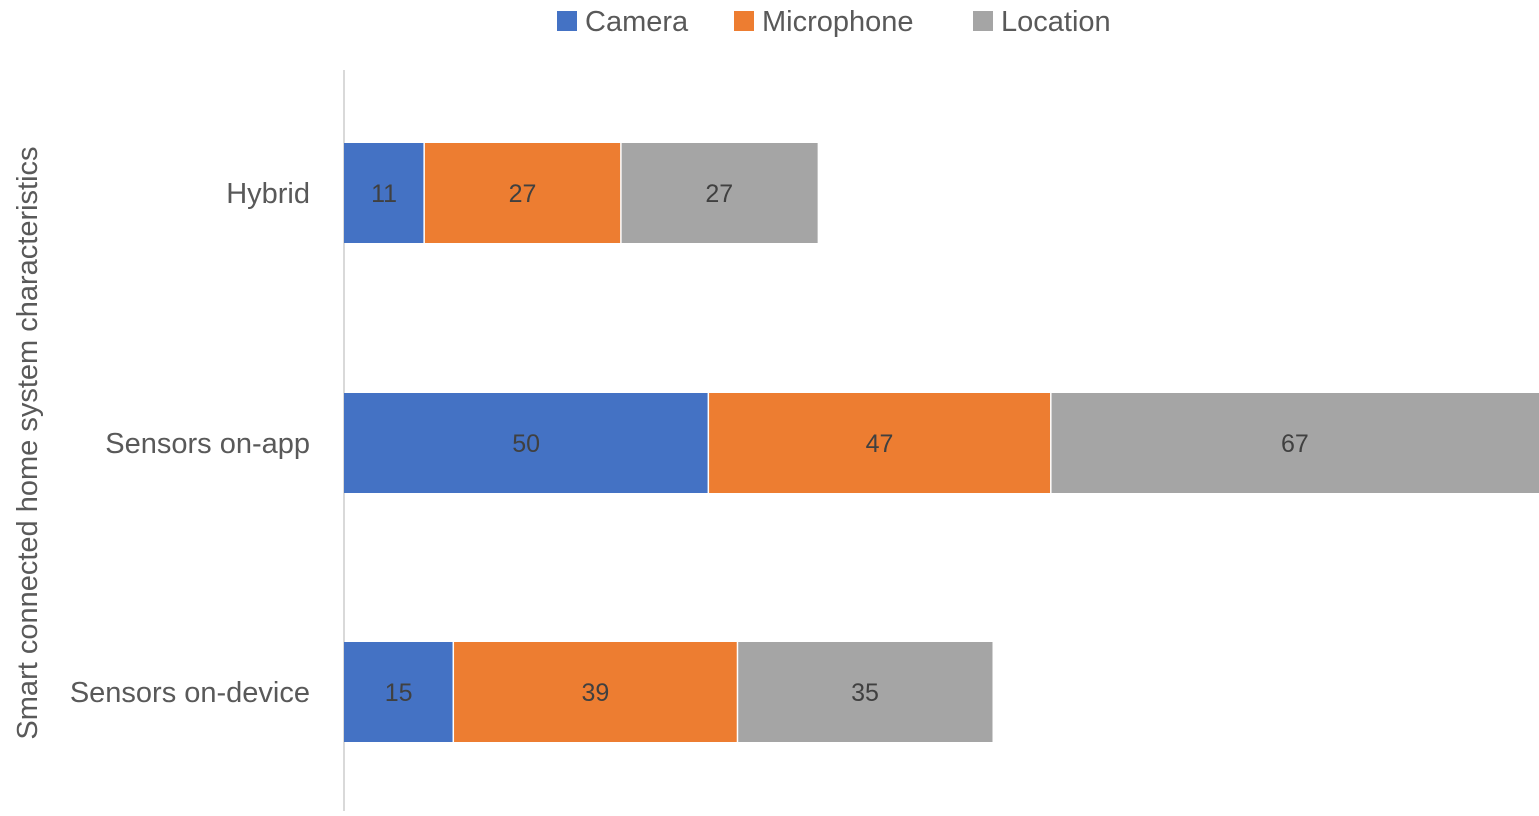 This screenshot has height=816, width=1539. I want to click on data-label-sensors-on-device-location: 35, so click(865, 693).